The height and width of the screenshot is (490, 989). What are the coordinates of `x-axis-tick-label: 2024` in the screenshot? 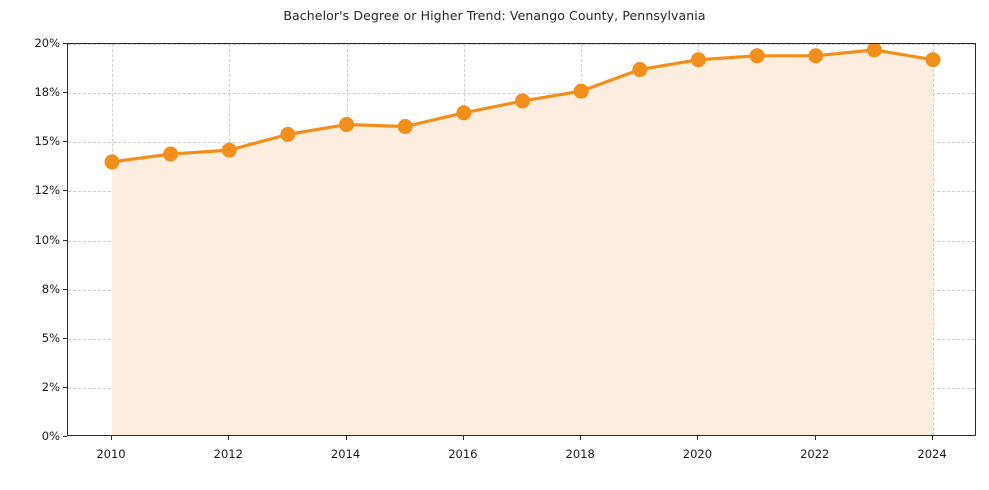 It's located at (932, 454).